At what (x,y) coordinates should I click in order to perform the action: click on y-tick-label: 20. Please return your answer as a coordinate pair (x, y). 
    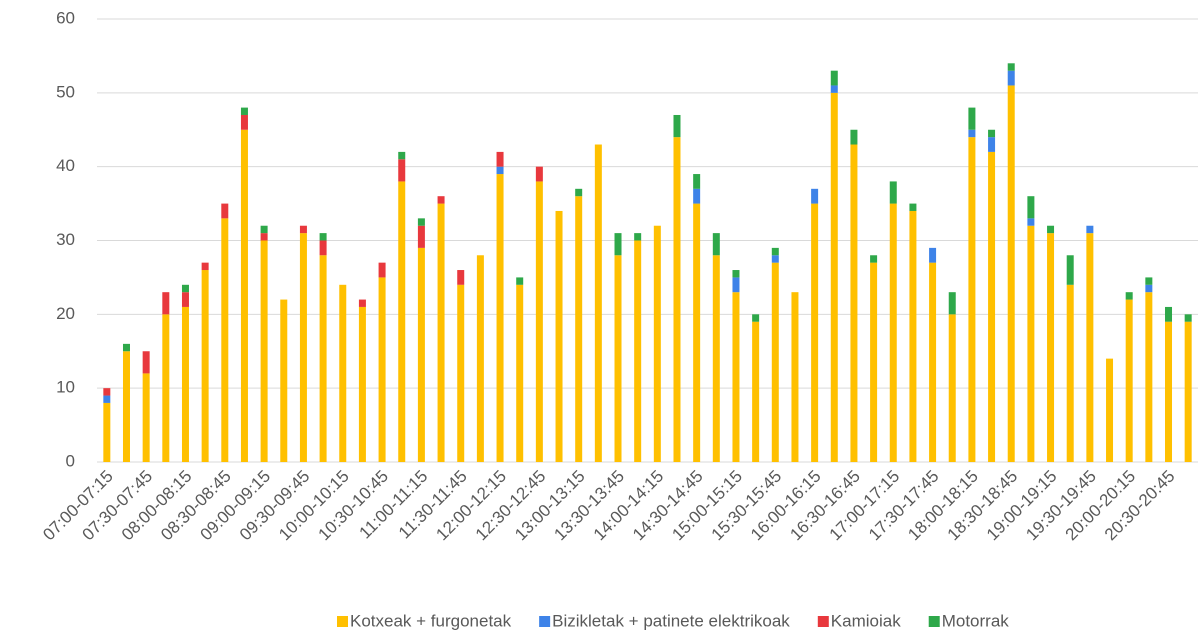
    Looking at the image, I should click on (65, 313).